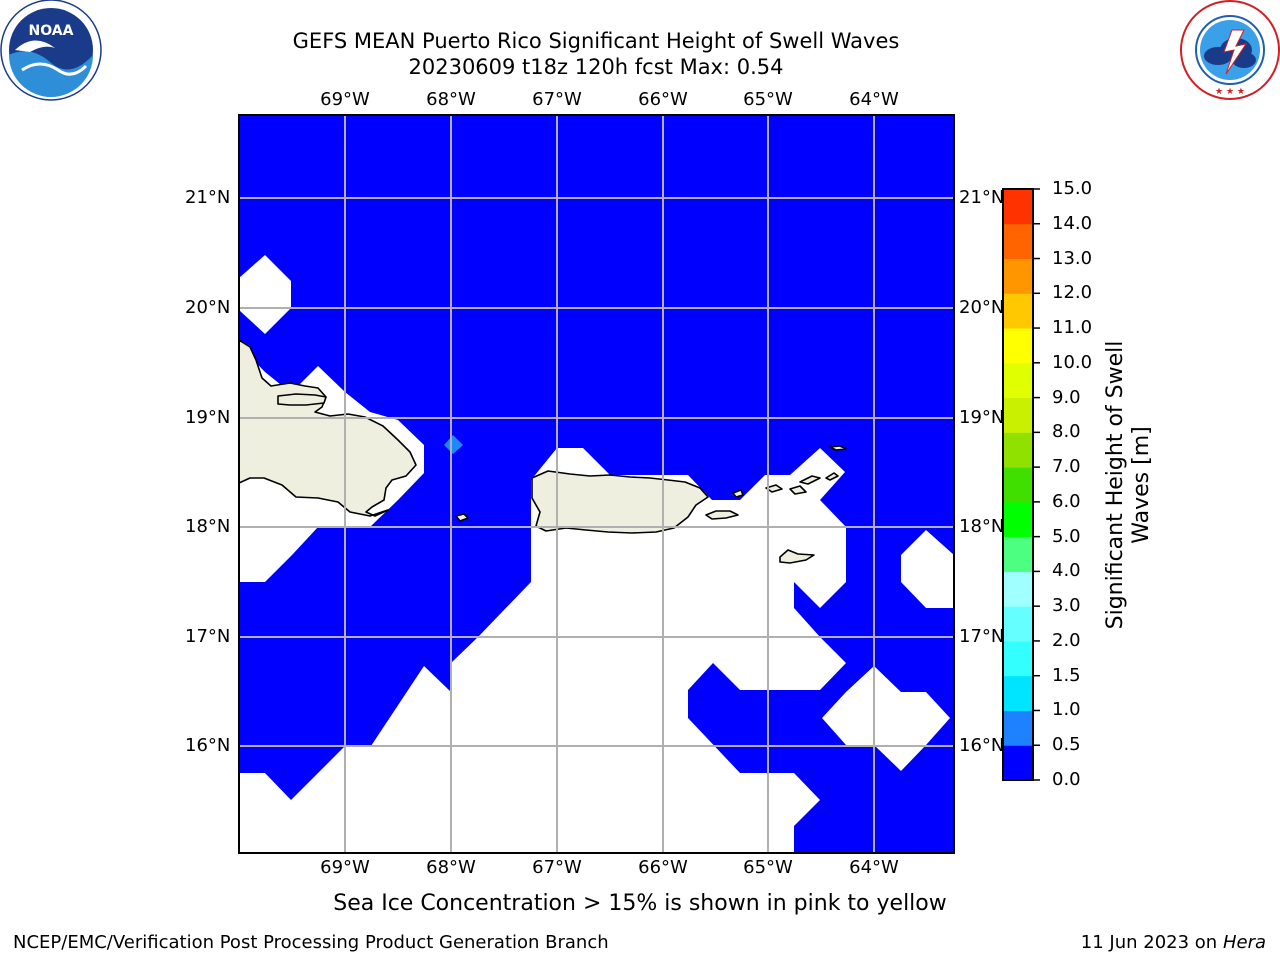 The image size is (1280, 960). Describe the element at coordinates (838, 448) in the screenshot. I see `anegada-island` at that location.